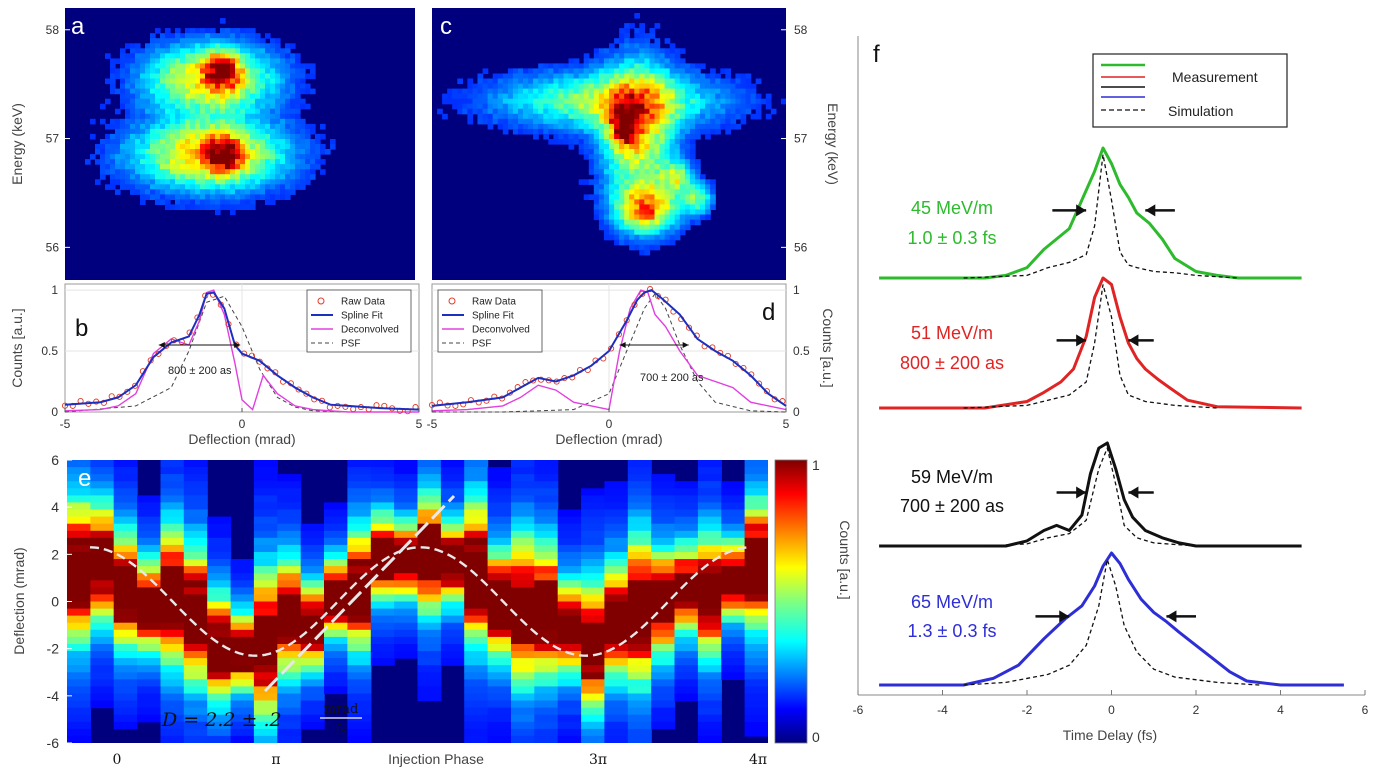  Describe the element at coordinates (241, 439) in the screenshot. I see `panel-b-x-label: Deflection (mrad)` at that location.